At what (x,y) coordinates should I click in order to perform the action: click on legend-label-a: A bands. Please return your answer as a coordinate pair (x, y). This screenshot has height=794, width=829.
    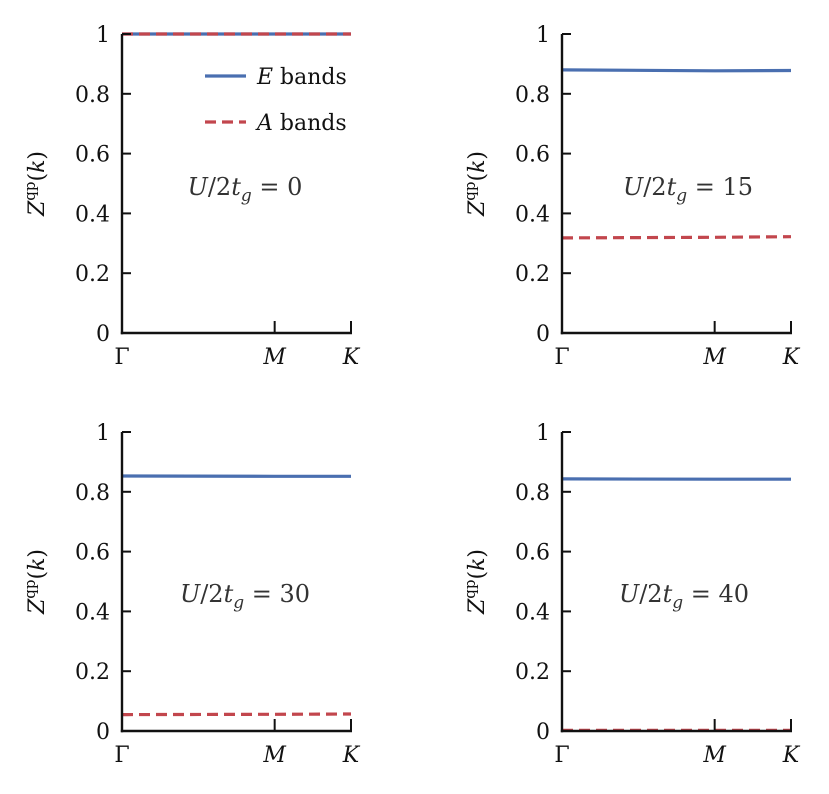
    Looking at the image, I should click on (301, 123).